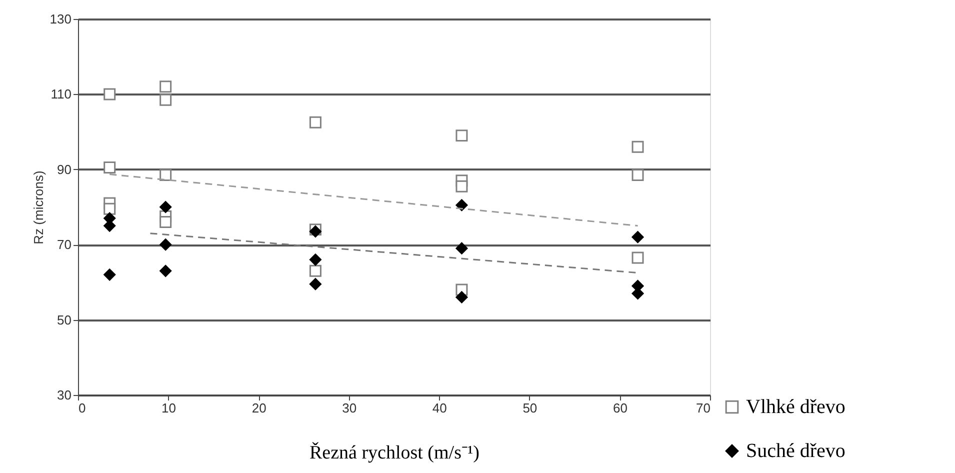 The image size is (955, 473). I want to click on x-tick-label: 20, so click(259, 408).